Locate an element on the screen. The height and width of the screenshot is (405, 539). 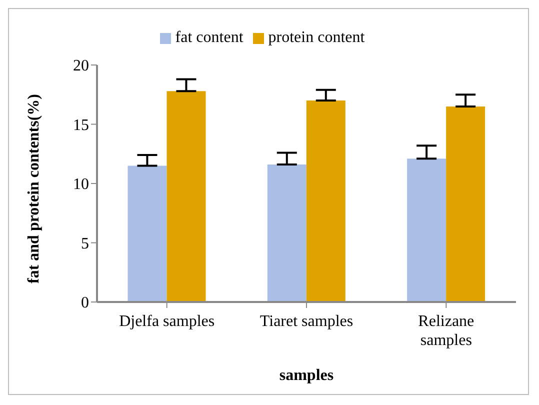
x-tick-label: Relizane samples is located at coordinates (446, 331).